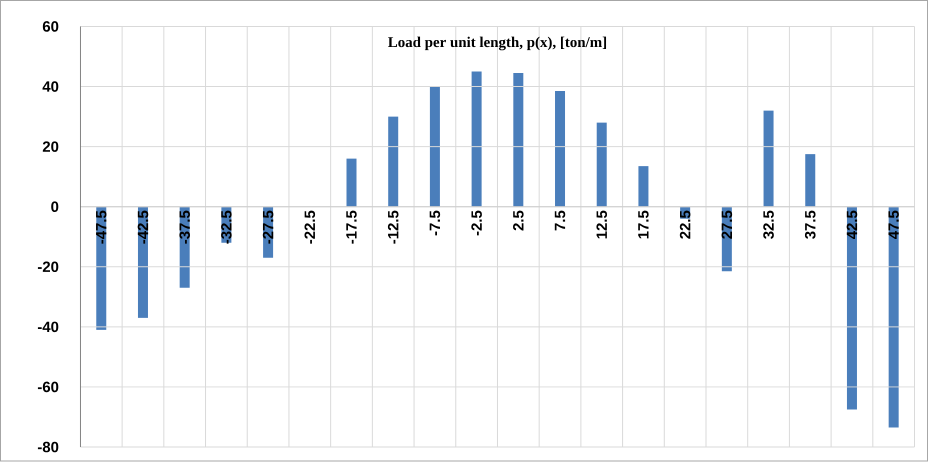 The width and height of the screenshot is (928, 462). What do you see at coordinates (143, 227) in the screenshot?
I see `x-tick-label: -42.5` at bounding box center [143, 227].